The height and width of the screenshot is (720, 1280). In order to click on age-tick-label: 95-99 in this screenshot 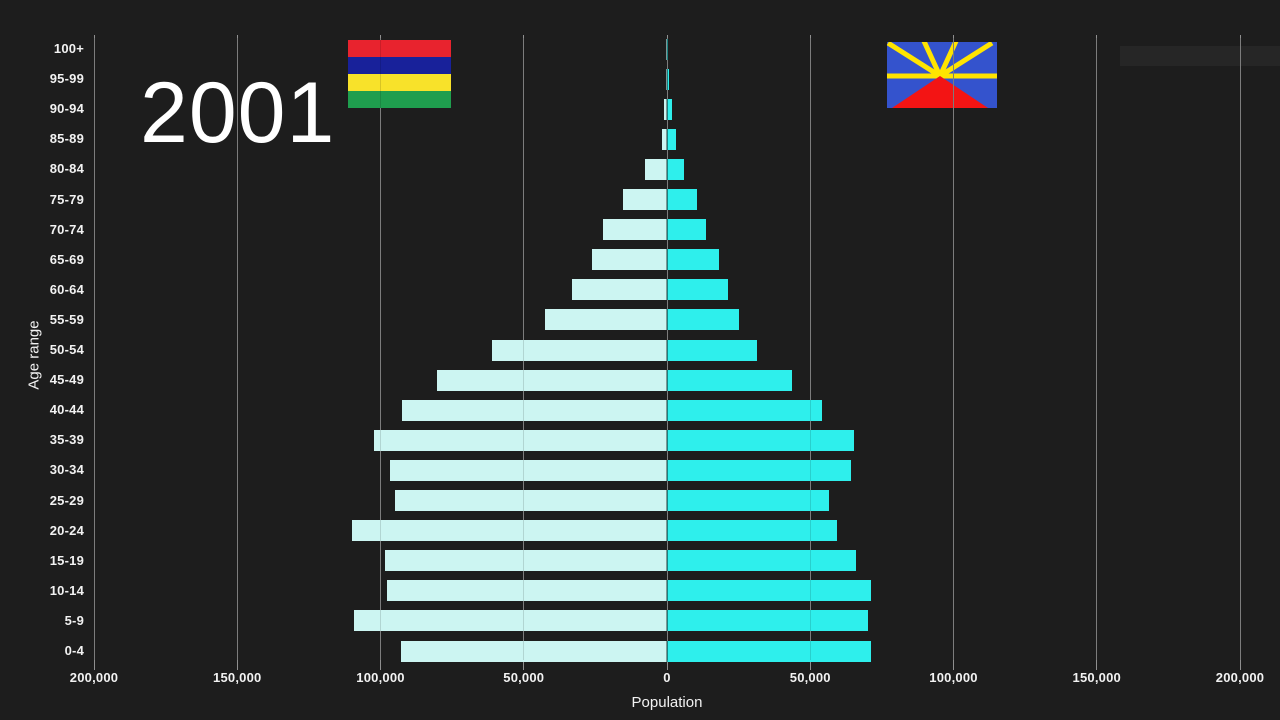, I will do `click(66, 79)`.